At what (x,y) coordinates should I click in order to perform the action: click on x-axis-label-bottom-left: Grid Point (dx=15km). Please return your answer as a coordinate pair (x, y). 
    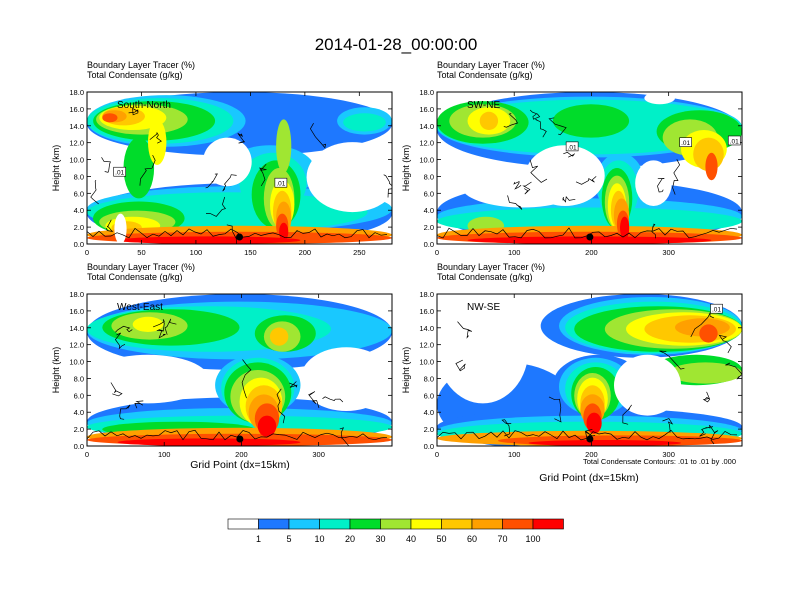
    Looking at the image, I should click on (240, 465).